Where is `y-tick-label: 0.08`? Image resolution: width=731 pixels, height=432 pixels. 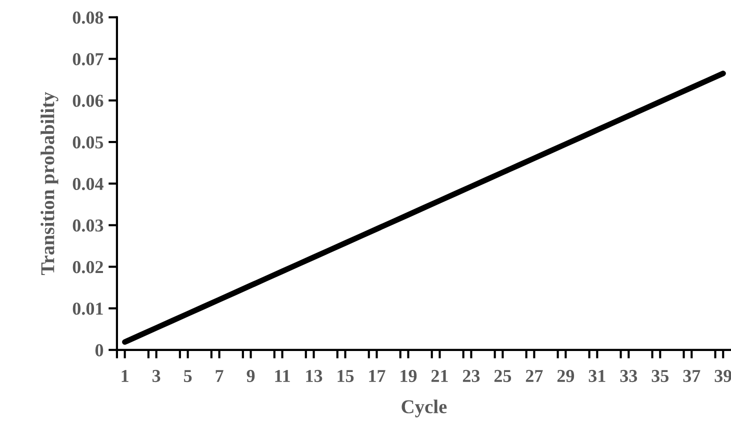
y-tick-label: 0.08 is located at coordinates (88, 18).